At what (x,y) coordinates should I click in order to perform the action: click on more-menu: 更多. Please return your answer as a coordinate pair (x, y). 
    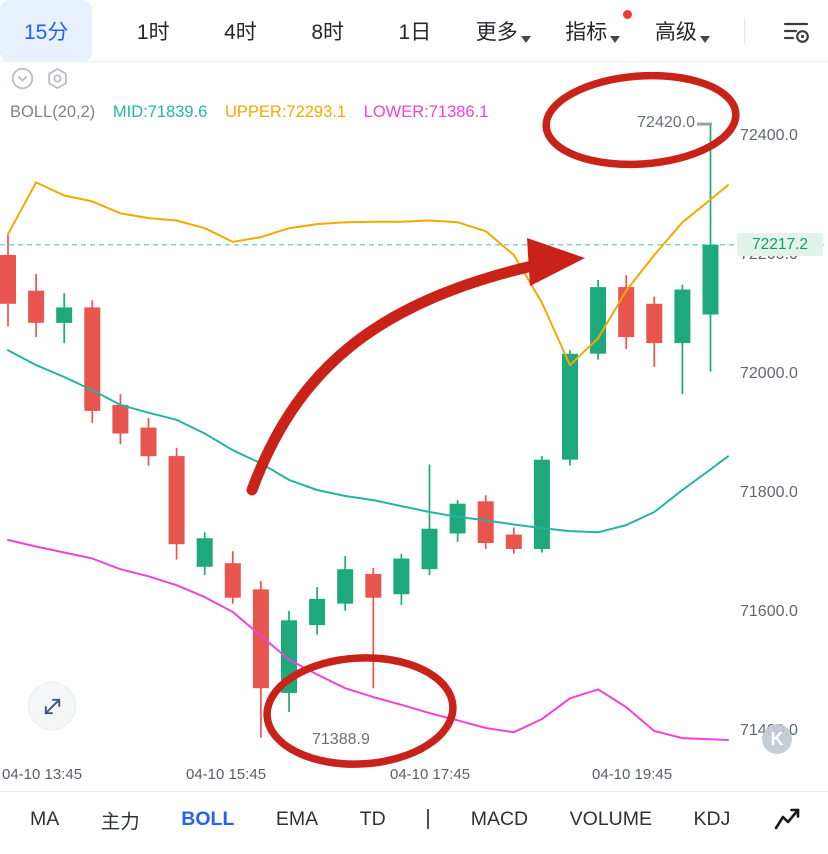
    Looking at the image, I should click on (503, 31).